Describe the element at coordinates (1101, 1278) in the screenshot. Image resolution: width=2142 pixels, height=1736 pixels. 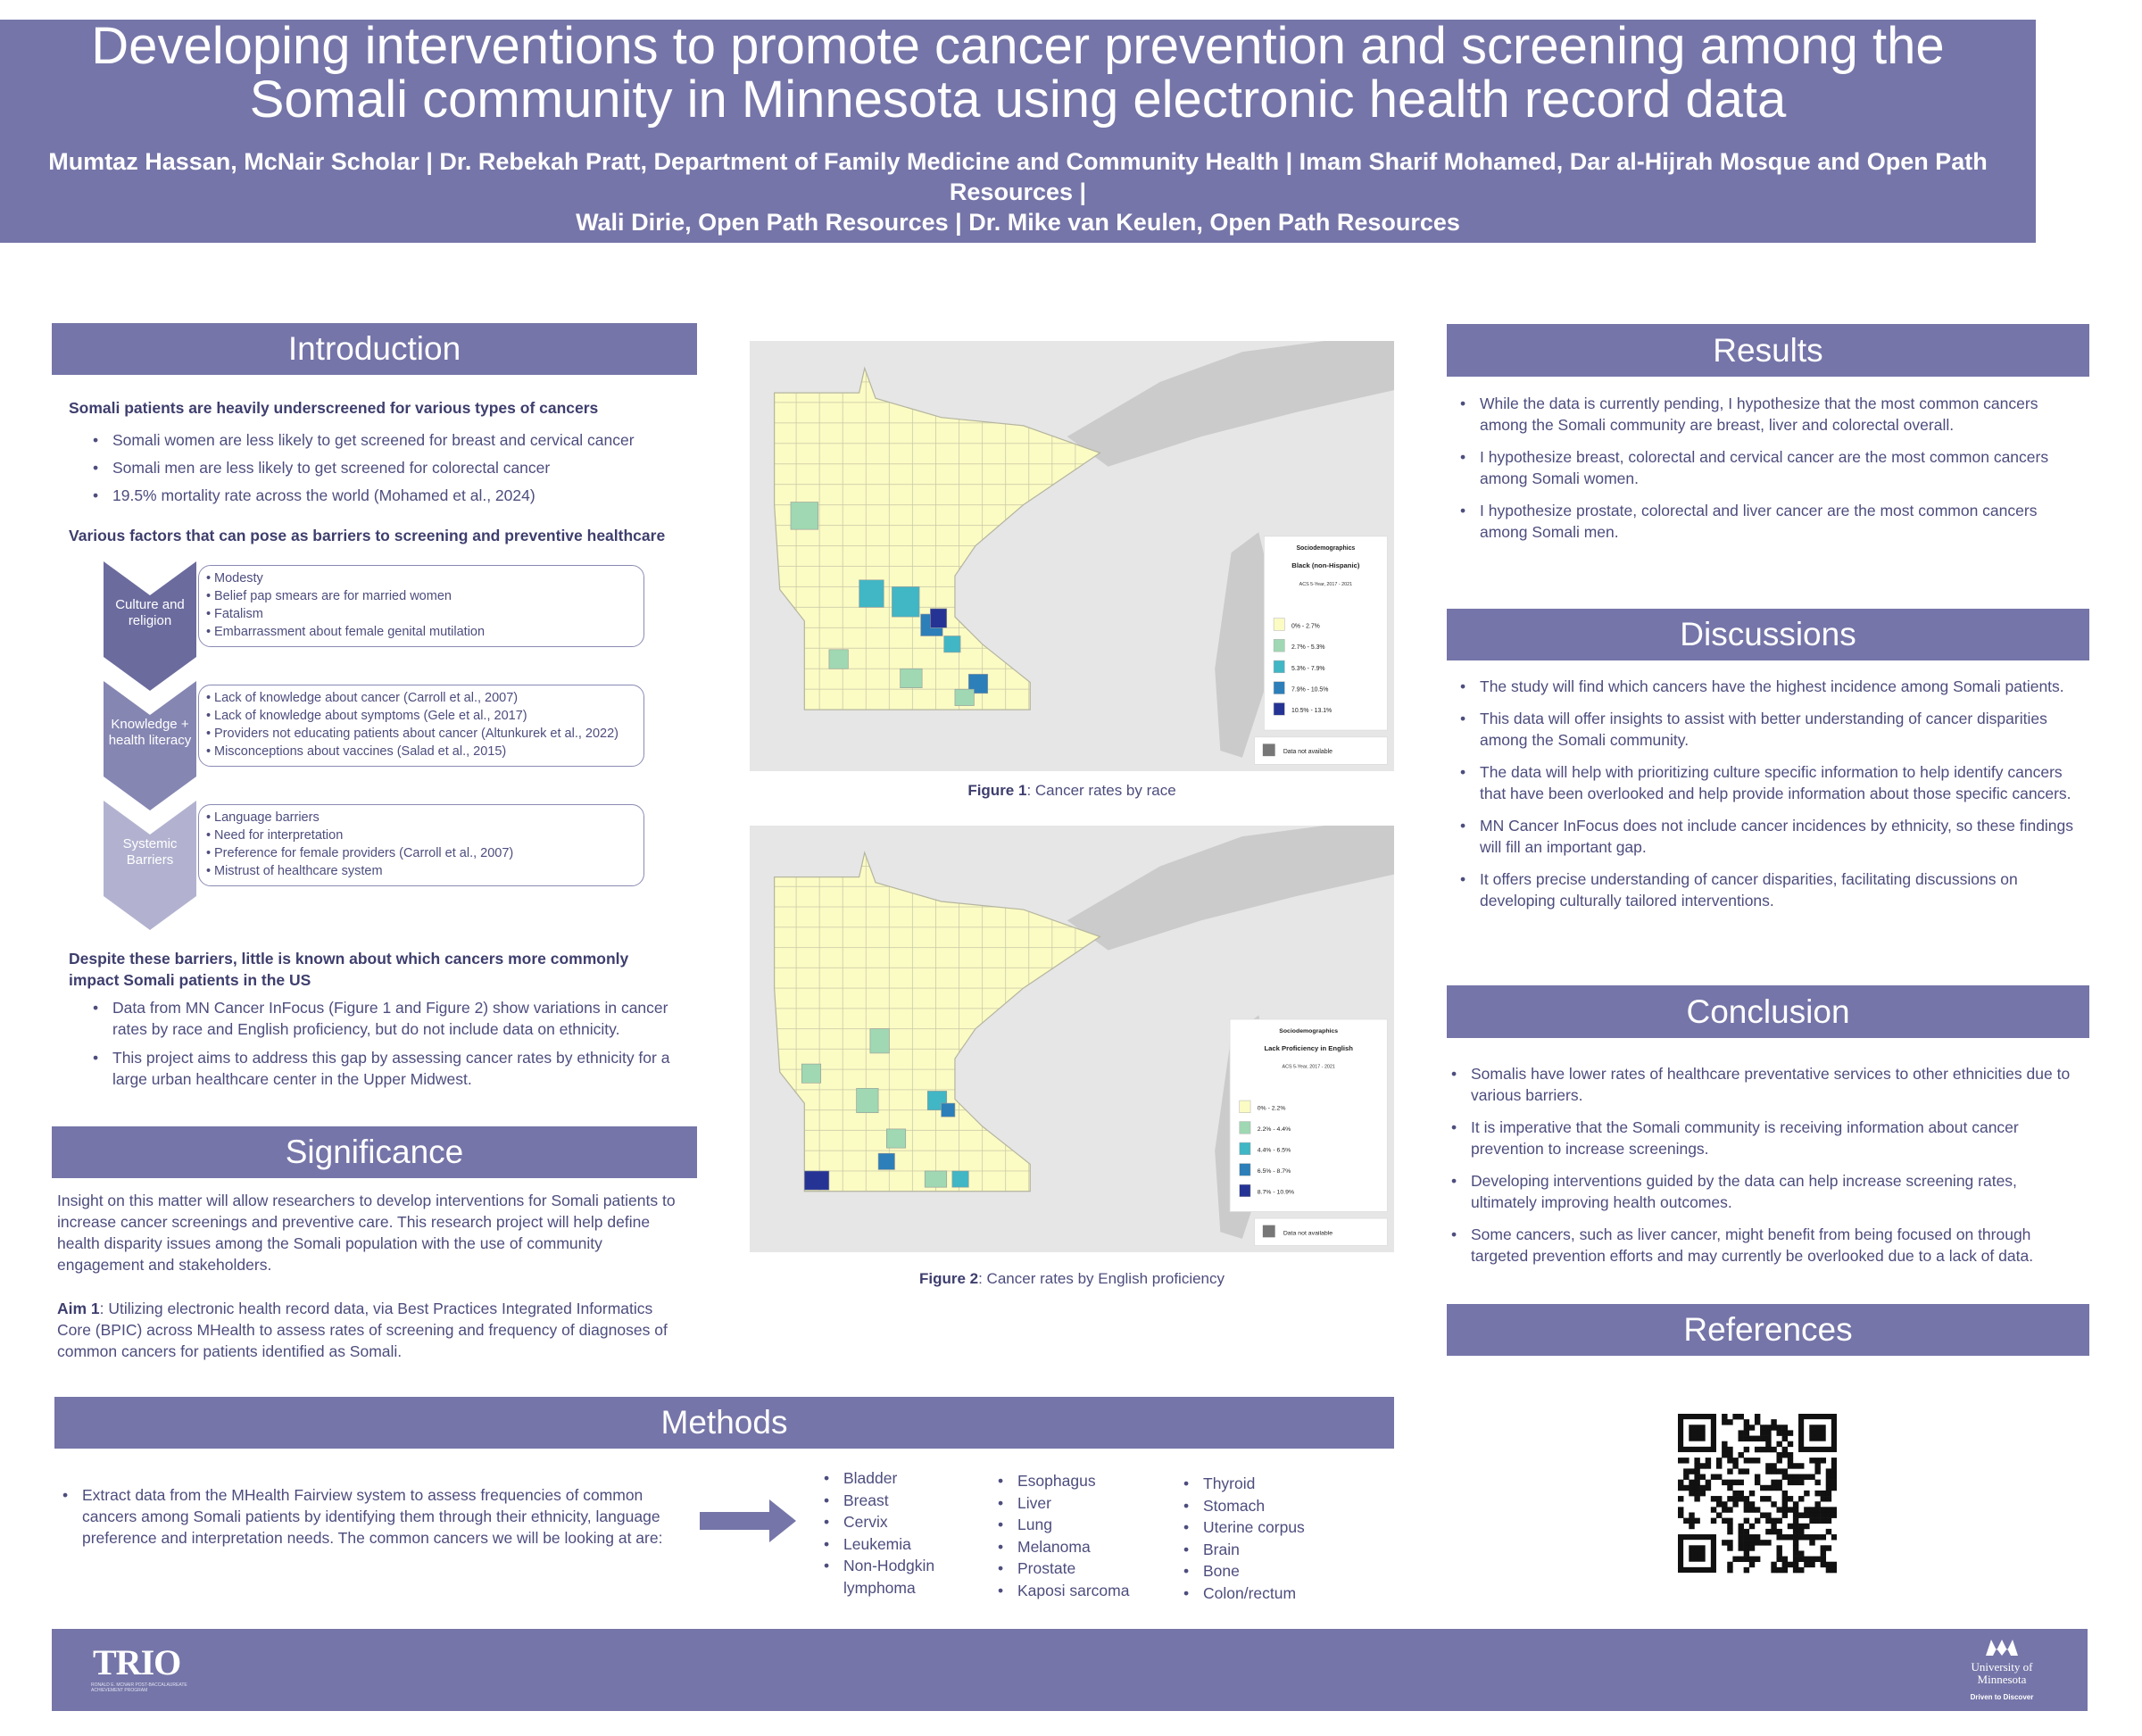
I see `caption-text: : Cancer rates by English proficiency` at that location.